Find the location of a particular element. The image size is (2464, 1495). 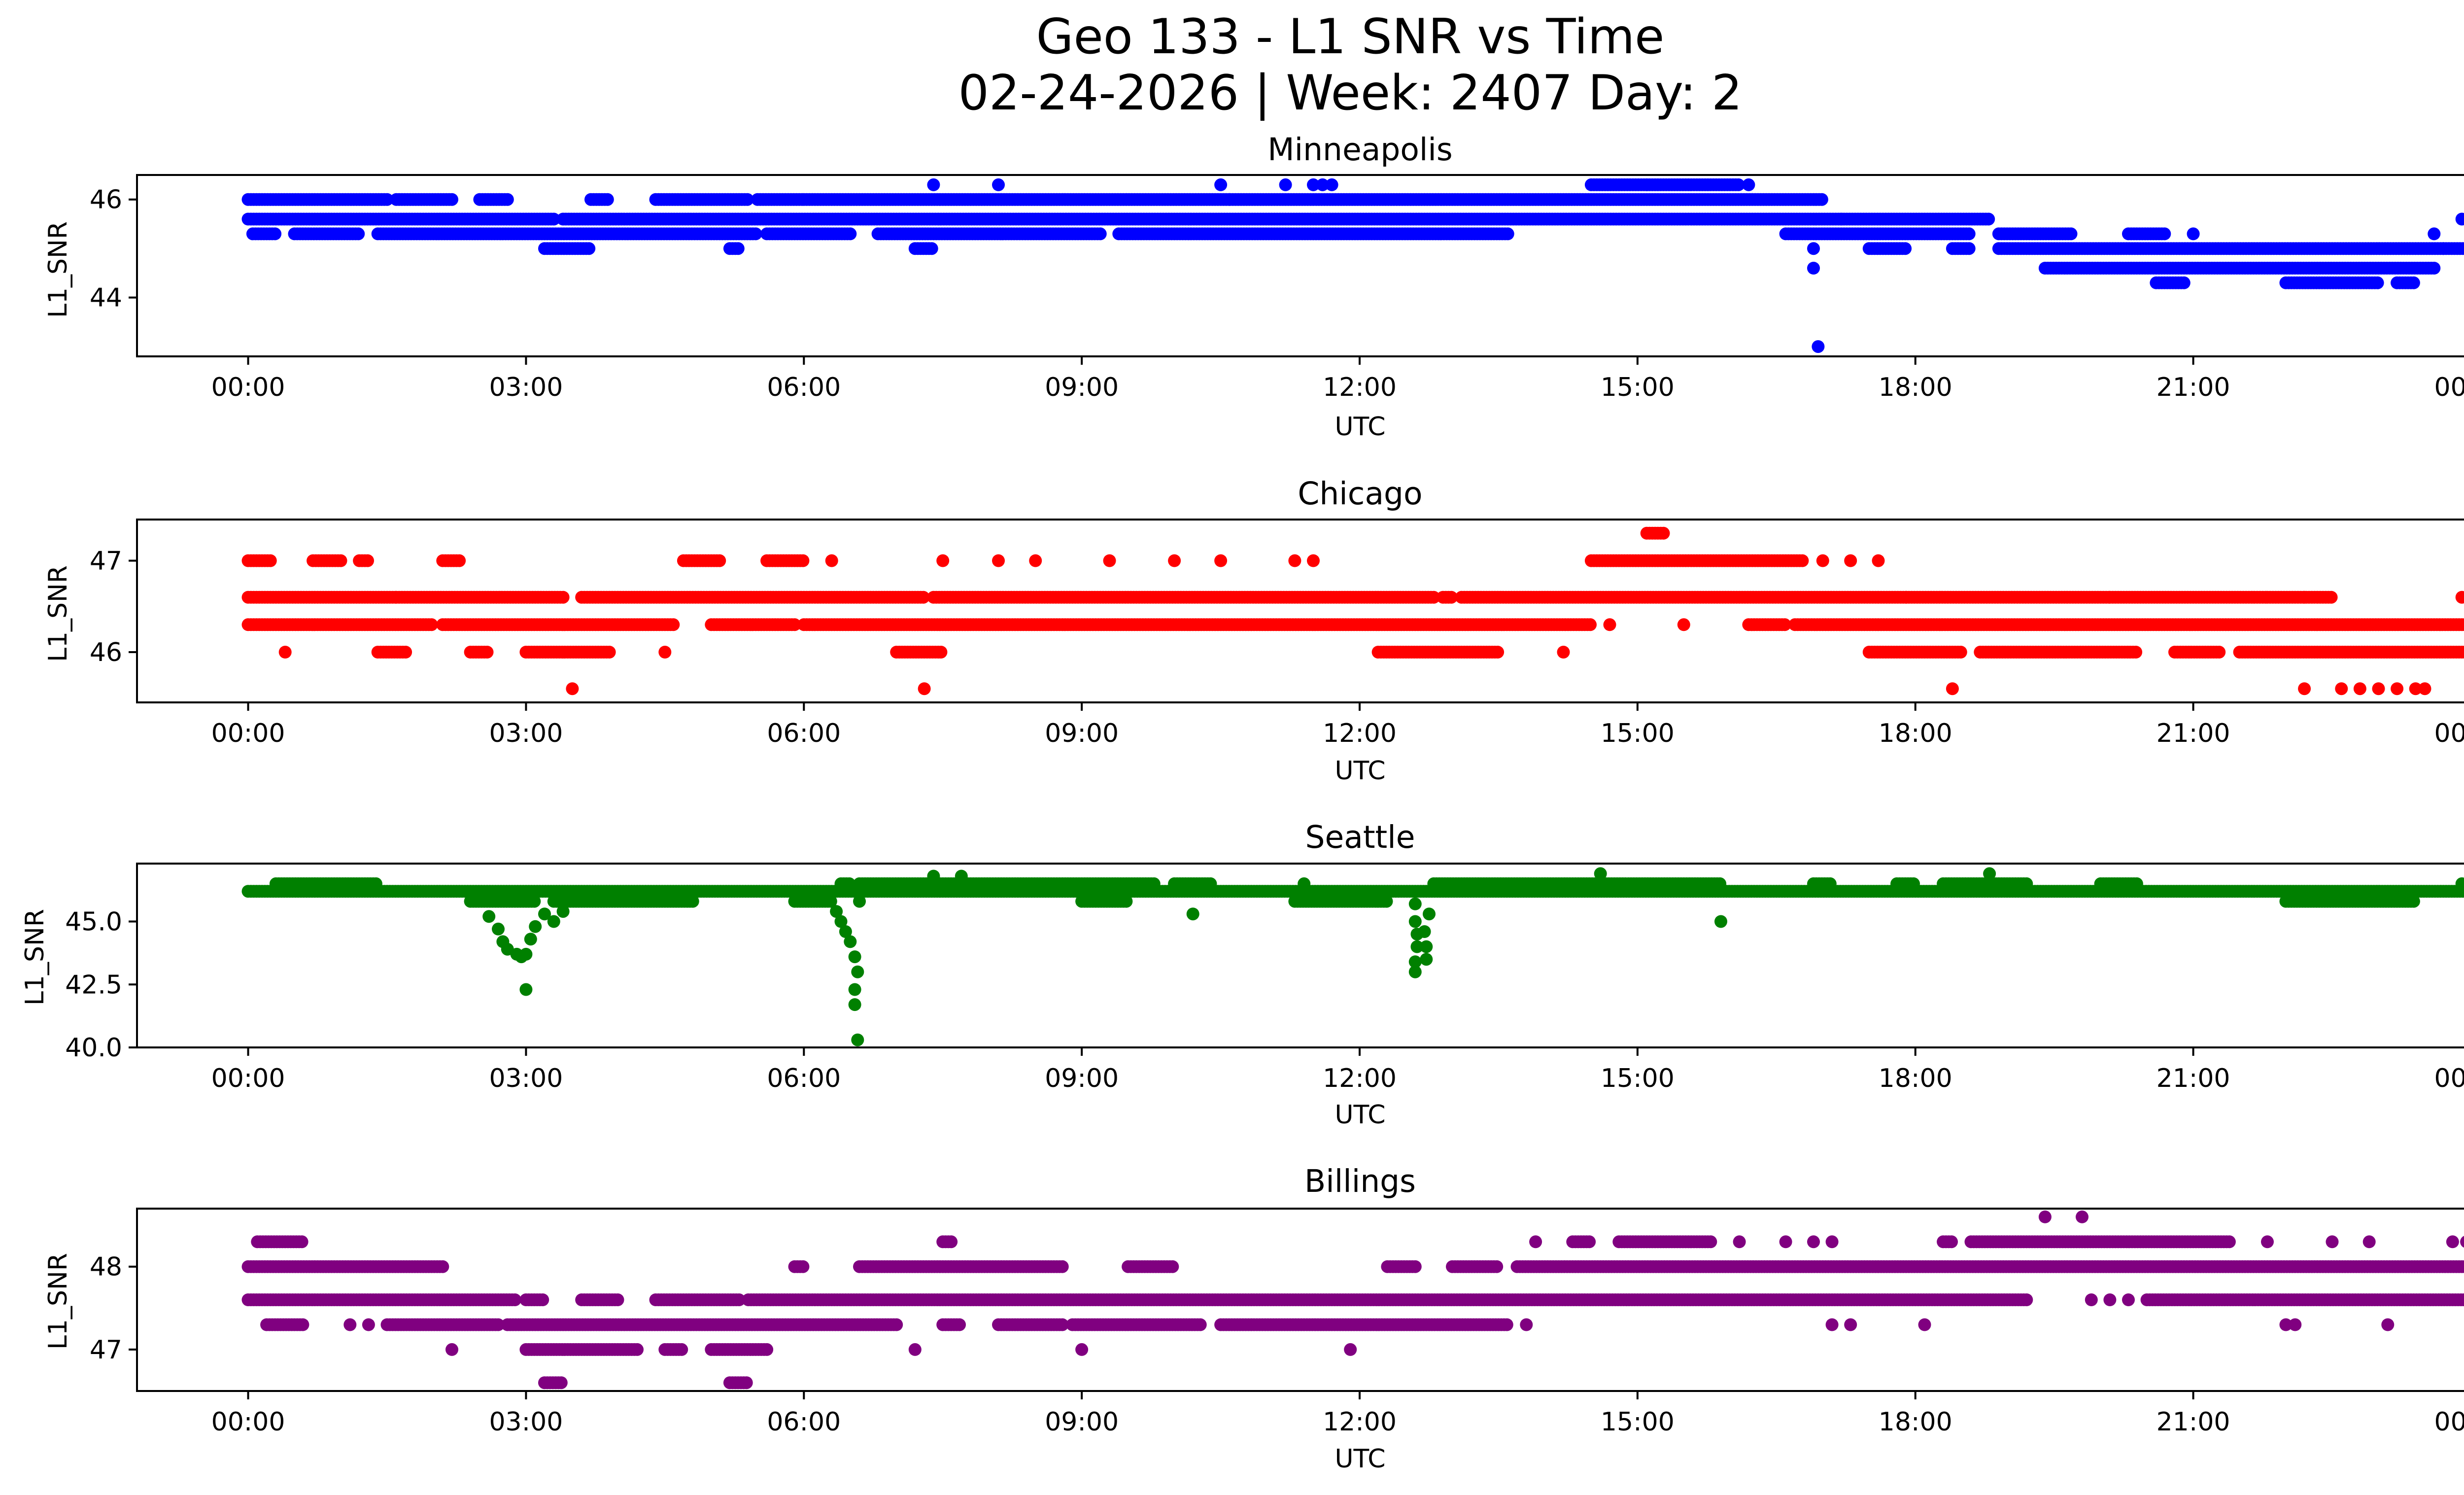

y-tick-label: 47 is located at coordinates (106, 561).